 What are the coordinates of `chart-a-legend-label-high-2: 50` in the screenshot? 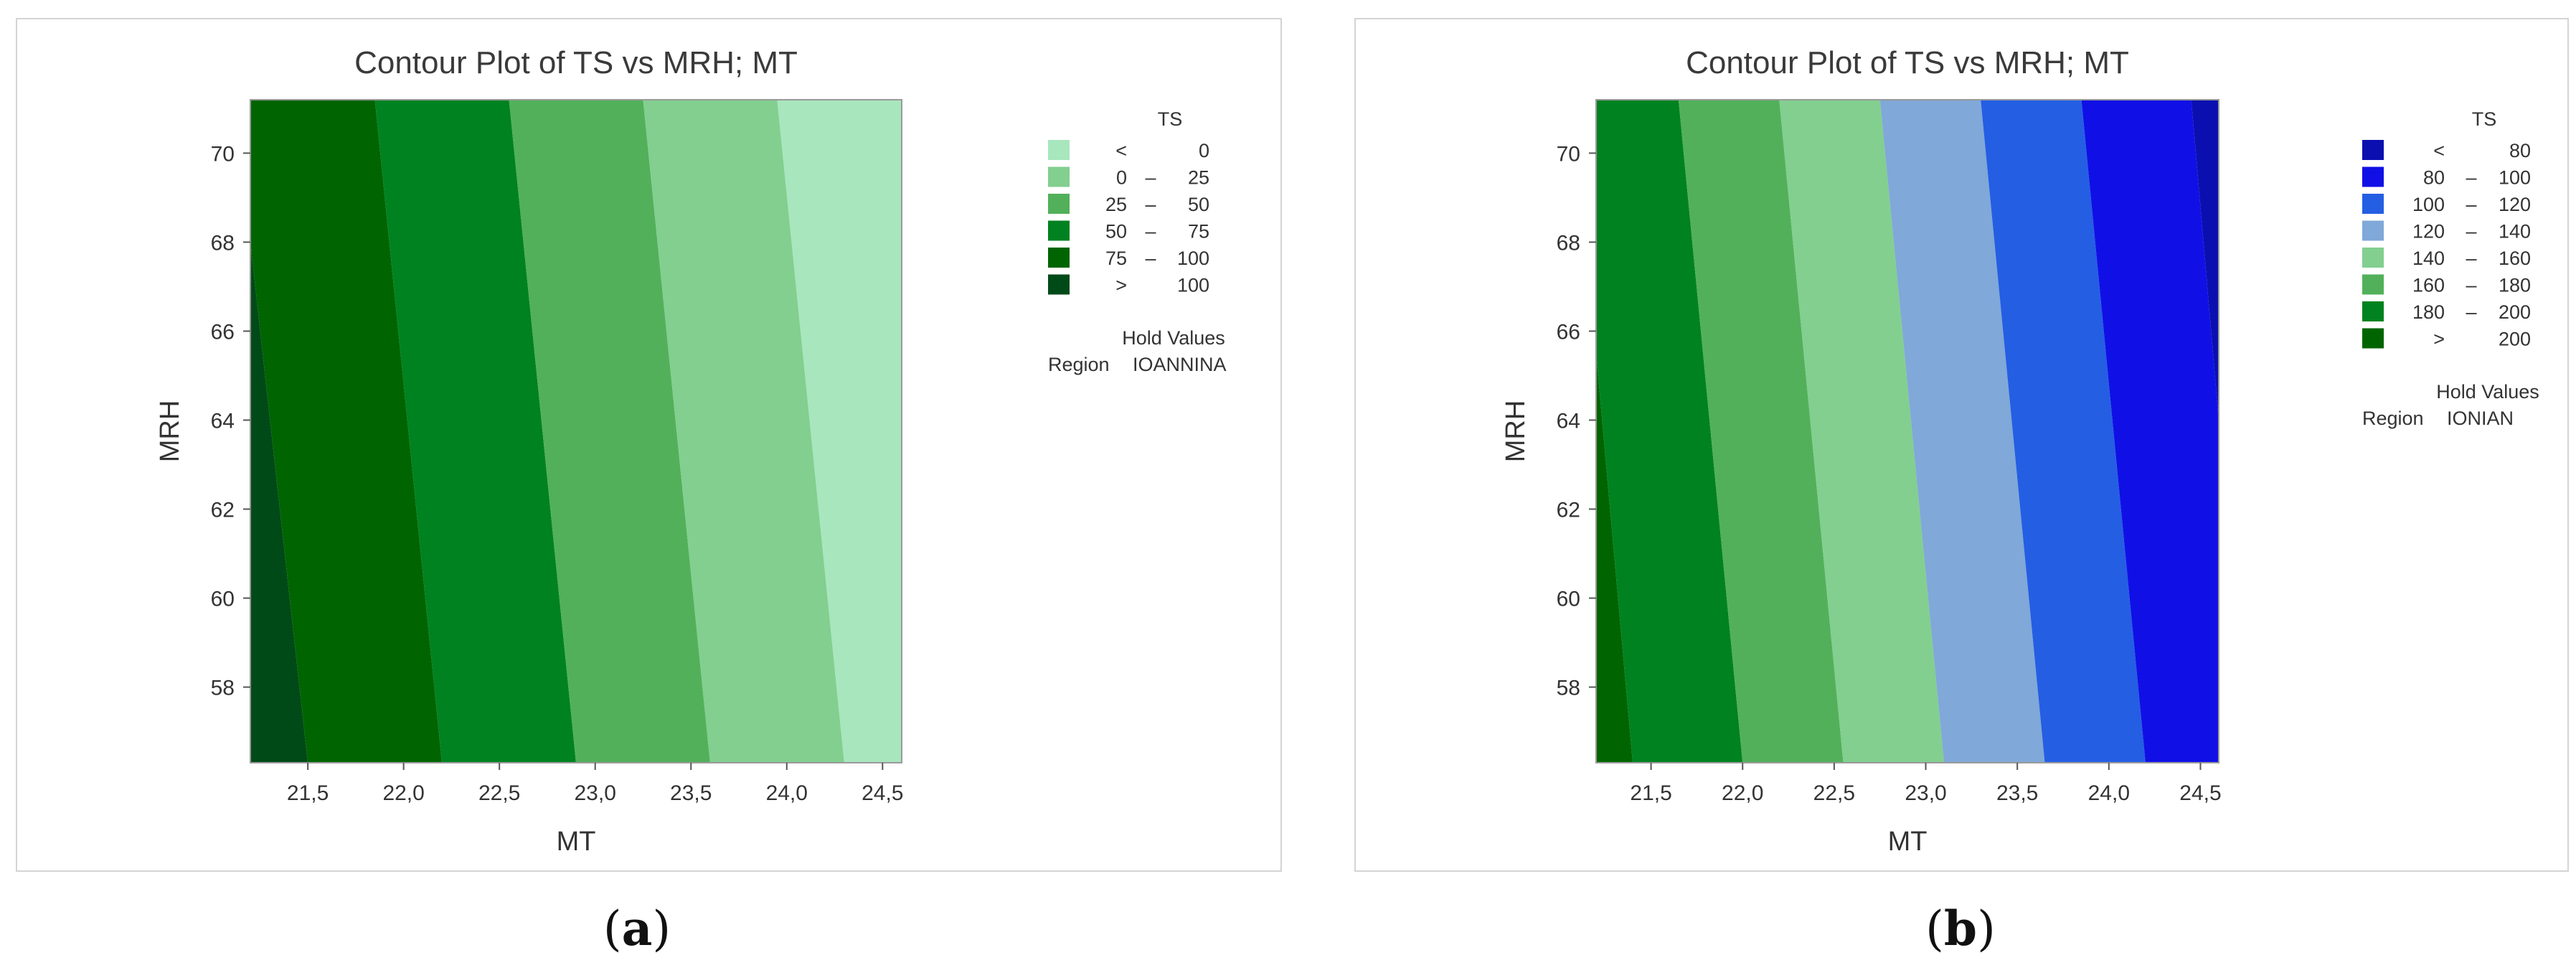 It's located at (1198, 205).